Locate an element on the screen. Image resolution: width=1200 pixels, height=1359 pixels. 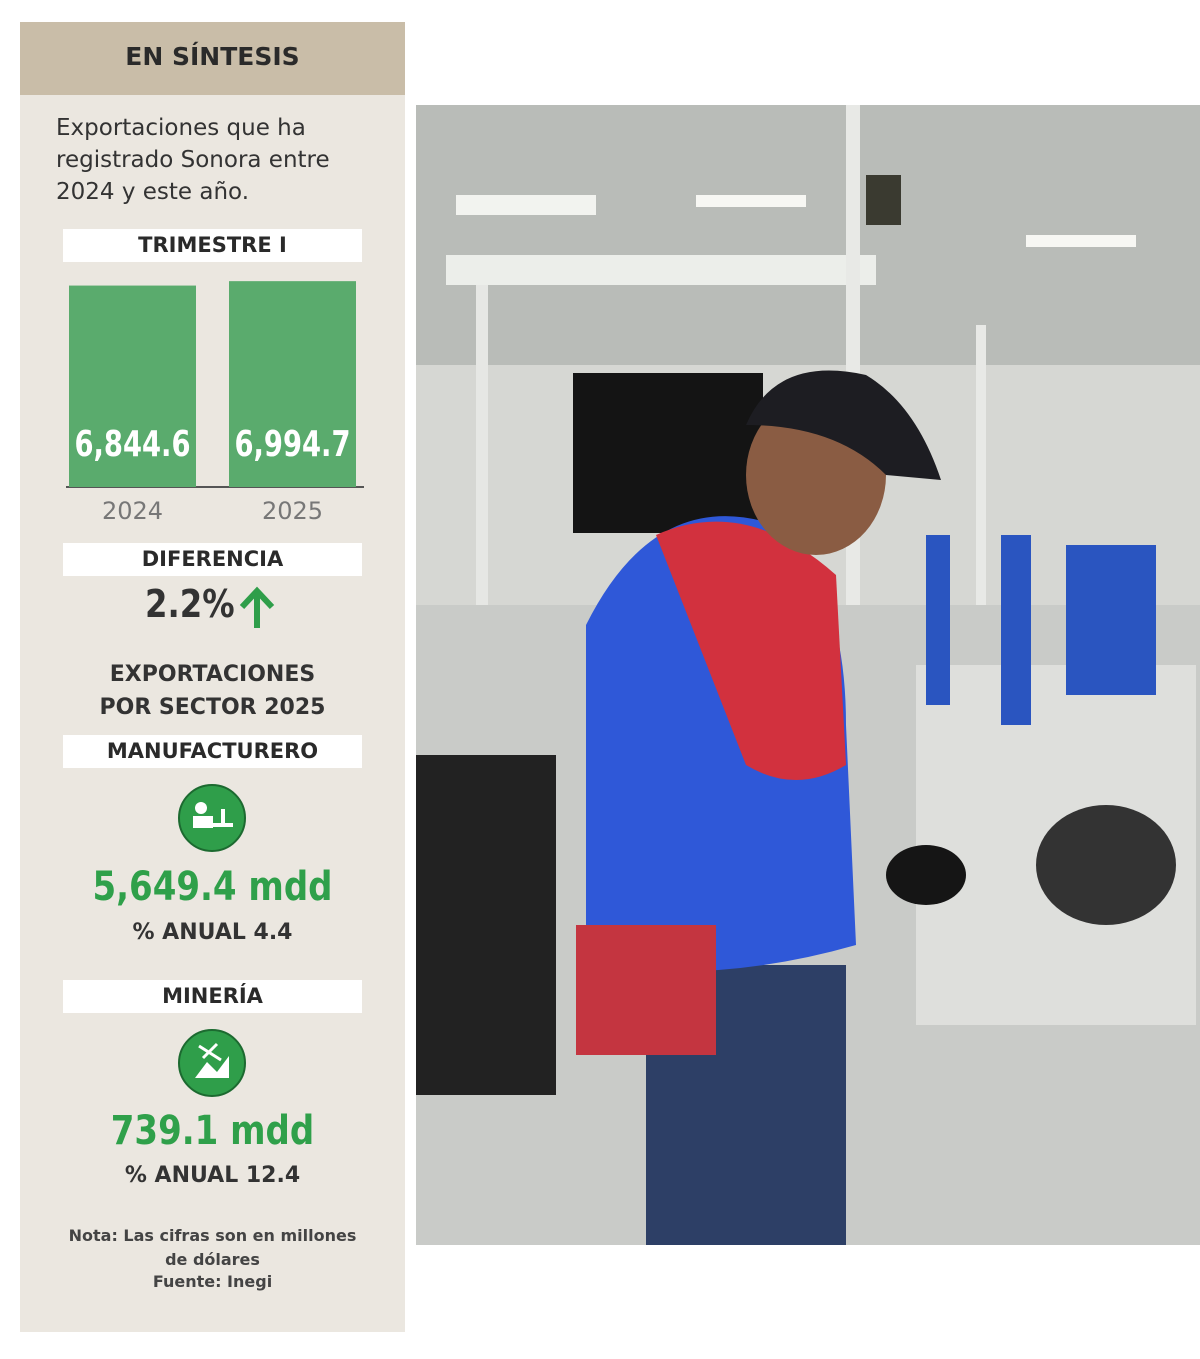
sector-amount: 739.1 mdd is located at coordinates (212, 1131).